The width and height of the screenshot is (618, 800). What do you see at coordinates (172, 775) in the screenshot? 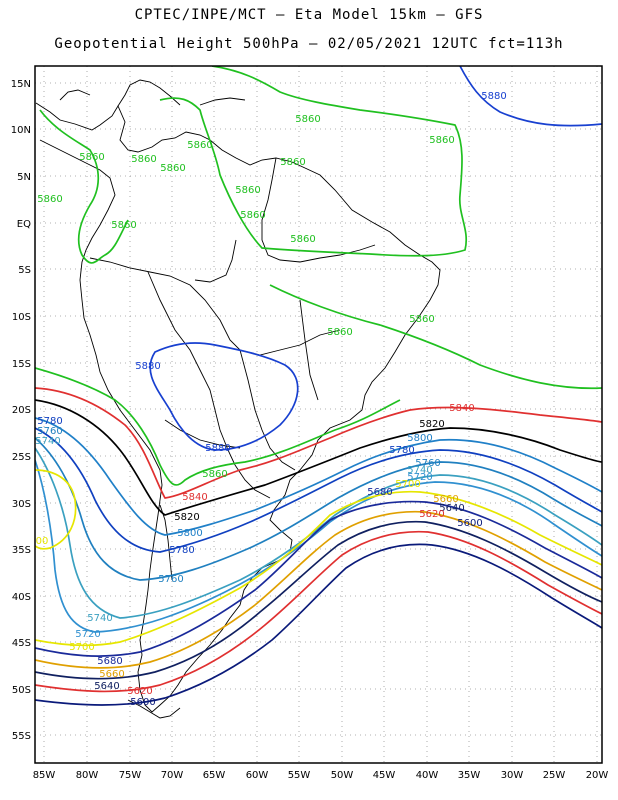
I see `lon-label: 70W` at bounding box center [172, 775].